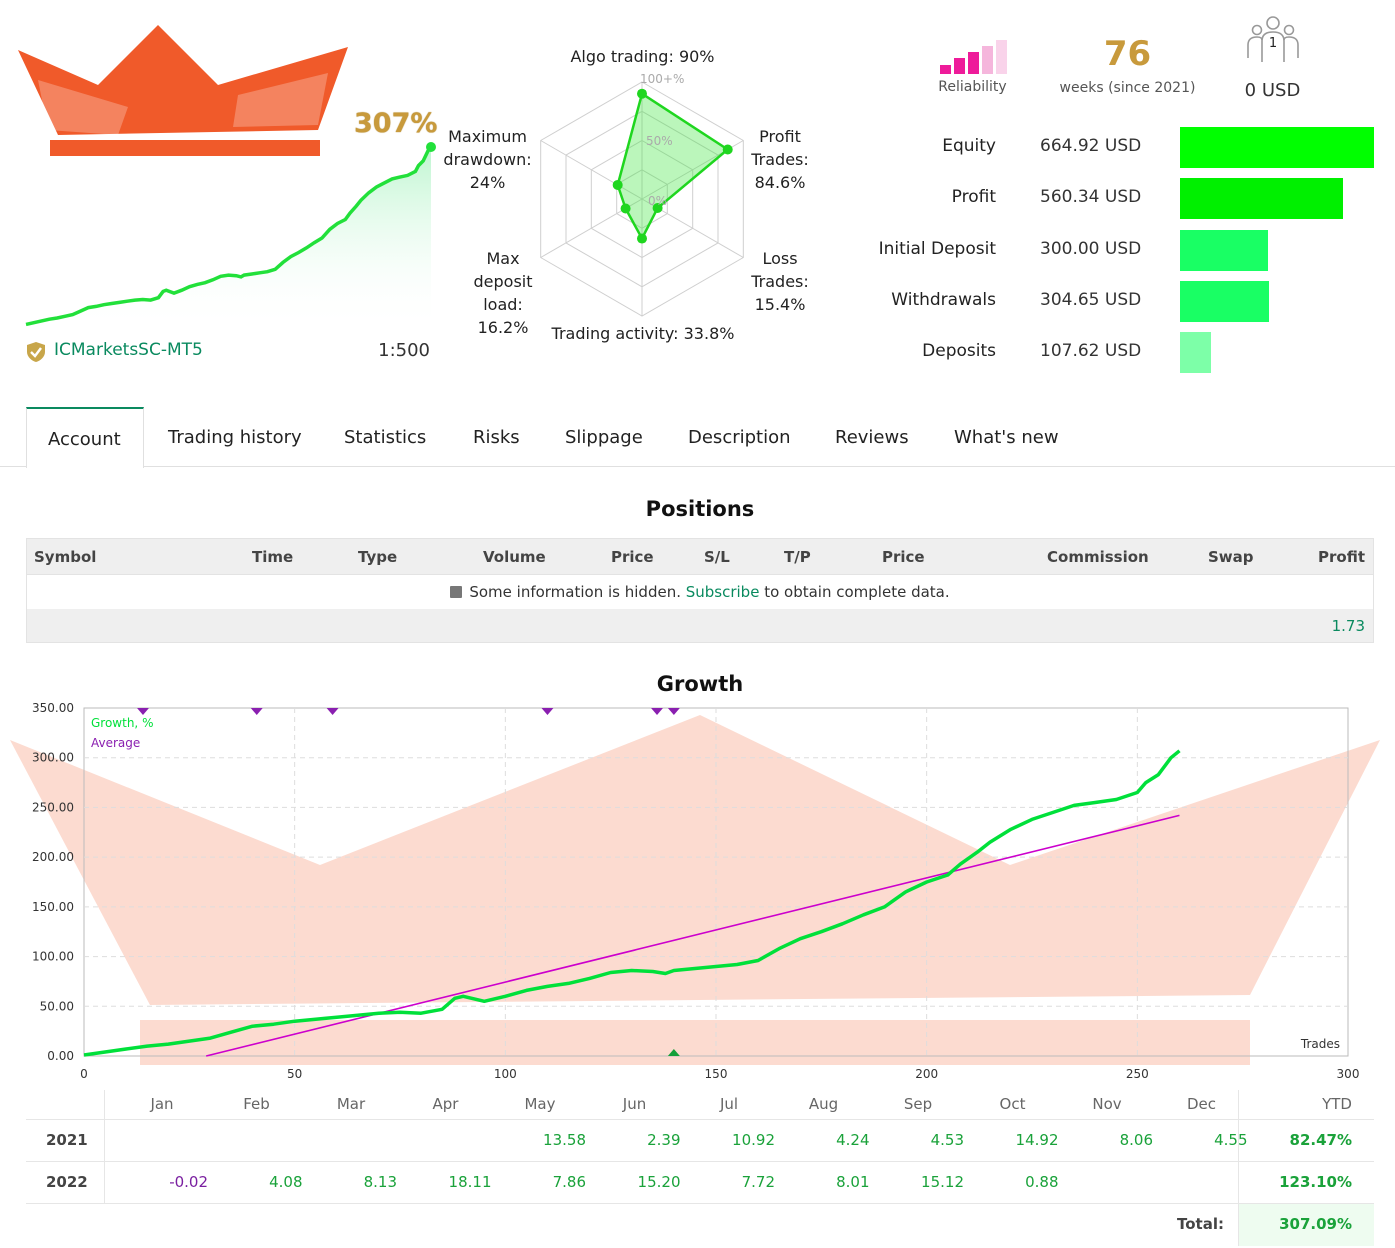 This screenshot has height=1248, width=1395. I want to click on ytd-column: 123.10%, so click(1306, 1182).